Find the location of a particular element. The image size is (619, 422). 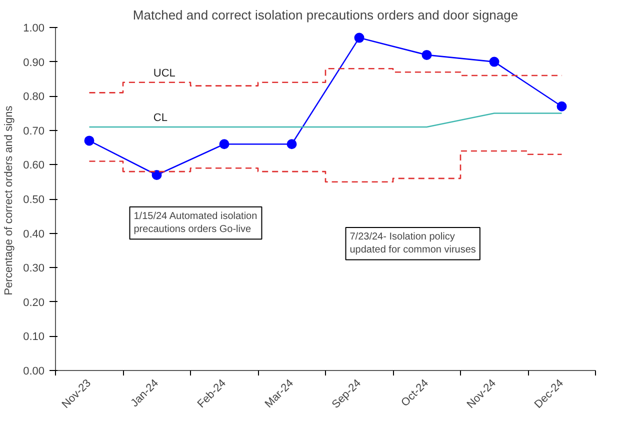

y-axis-title: Percentage of correct orders and signs is located at coordinates (9, 200).